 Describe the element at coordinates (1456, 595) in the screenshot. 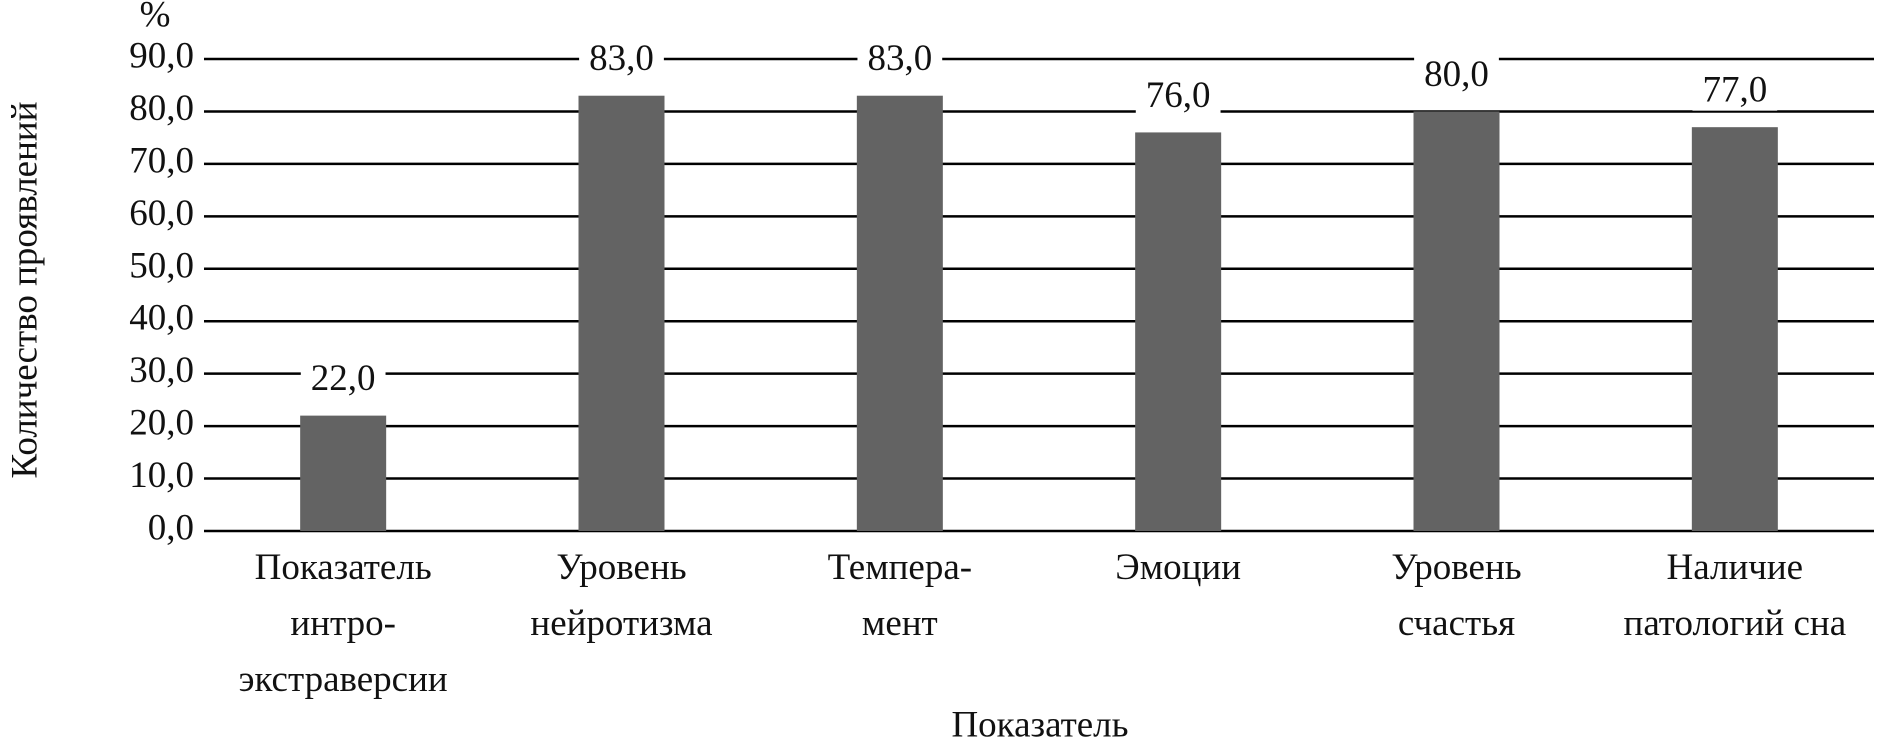

I see `x-tick-label: Уровень счастья` at that location.